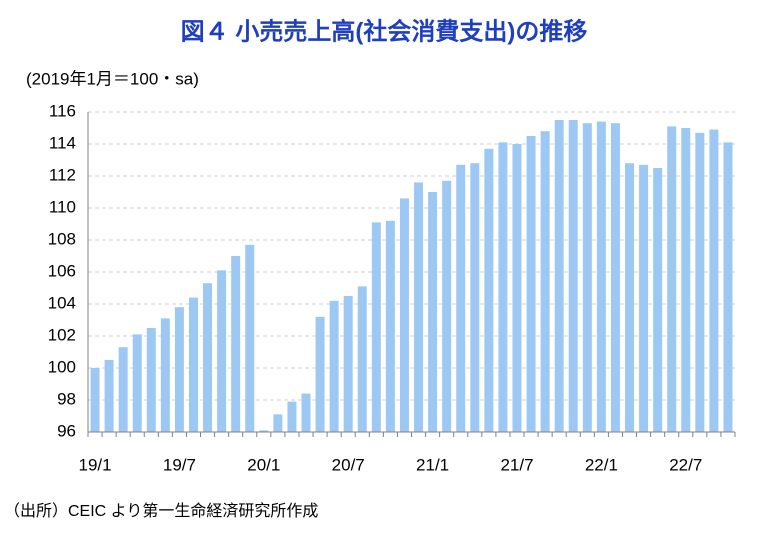  What do you see at coordinates (62, 142) in the screenshot?
I see `y-tick-label: 114` at bounding box center [62, 142].